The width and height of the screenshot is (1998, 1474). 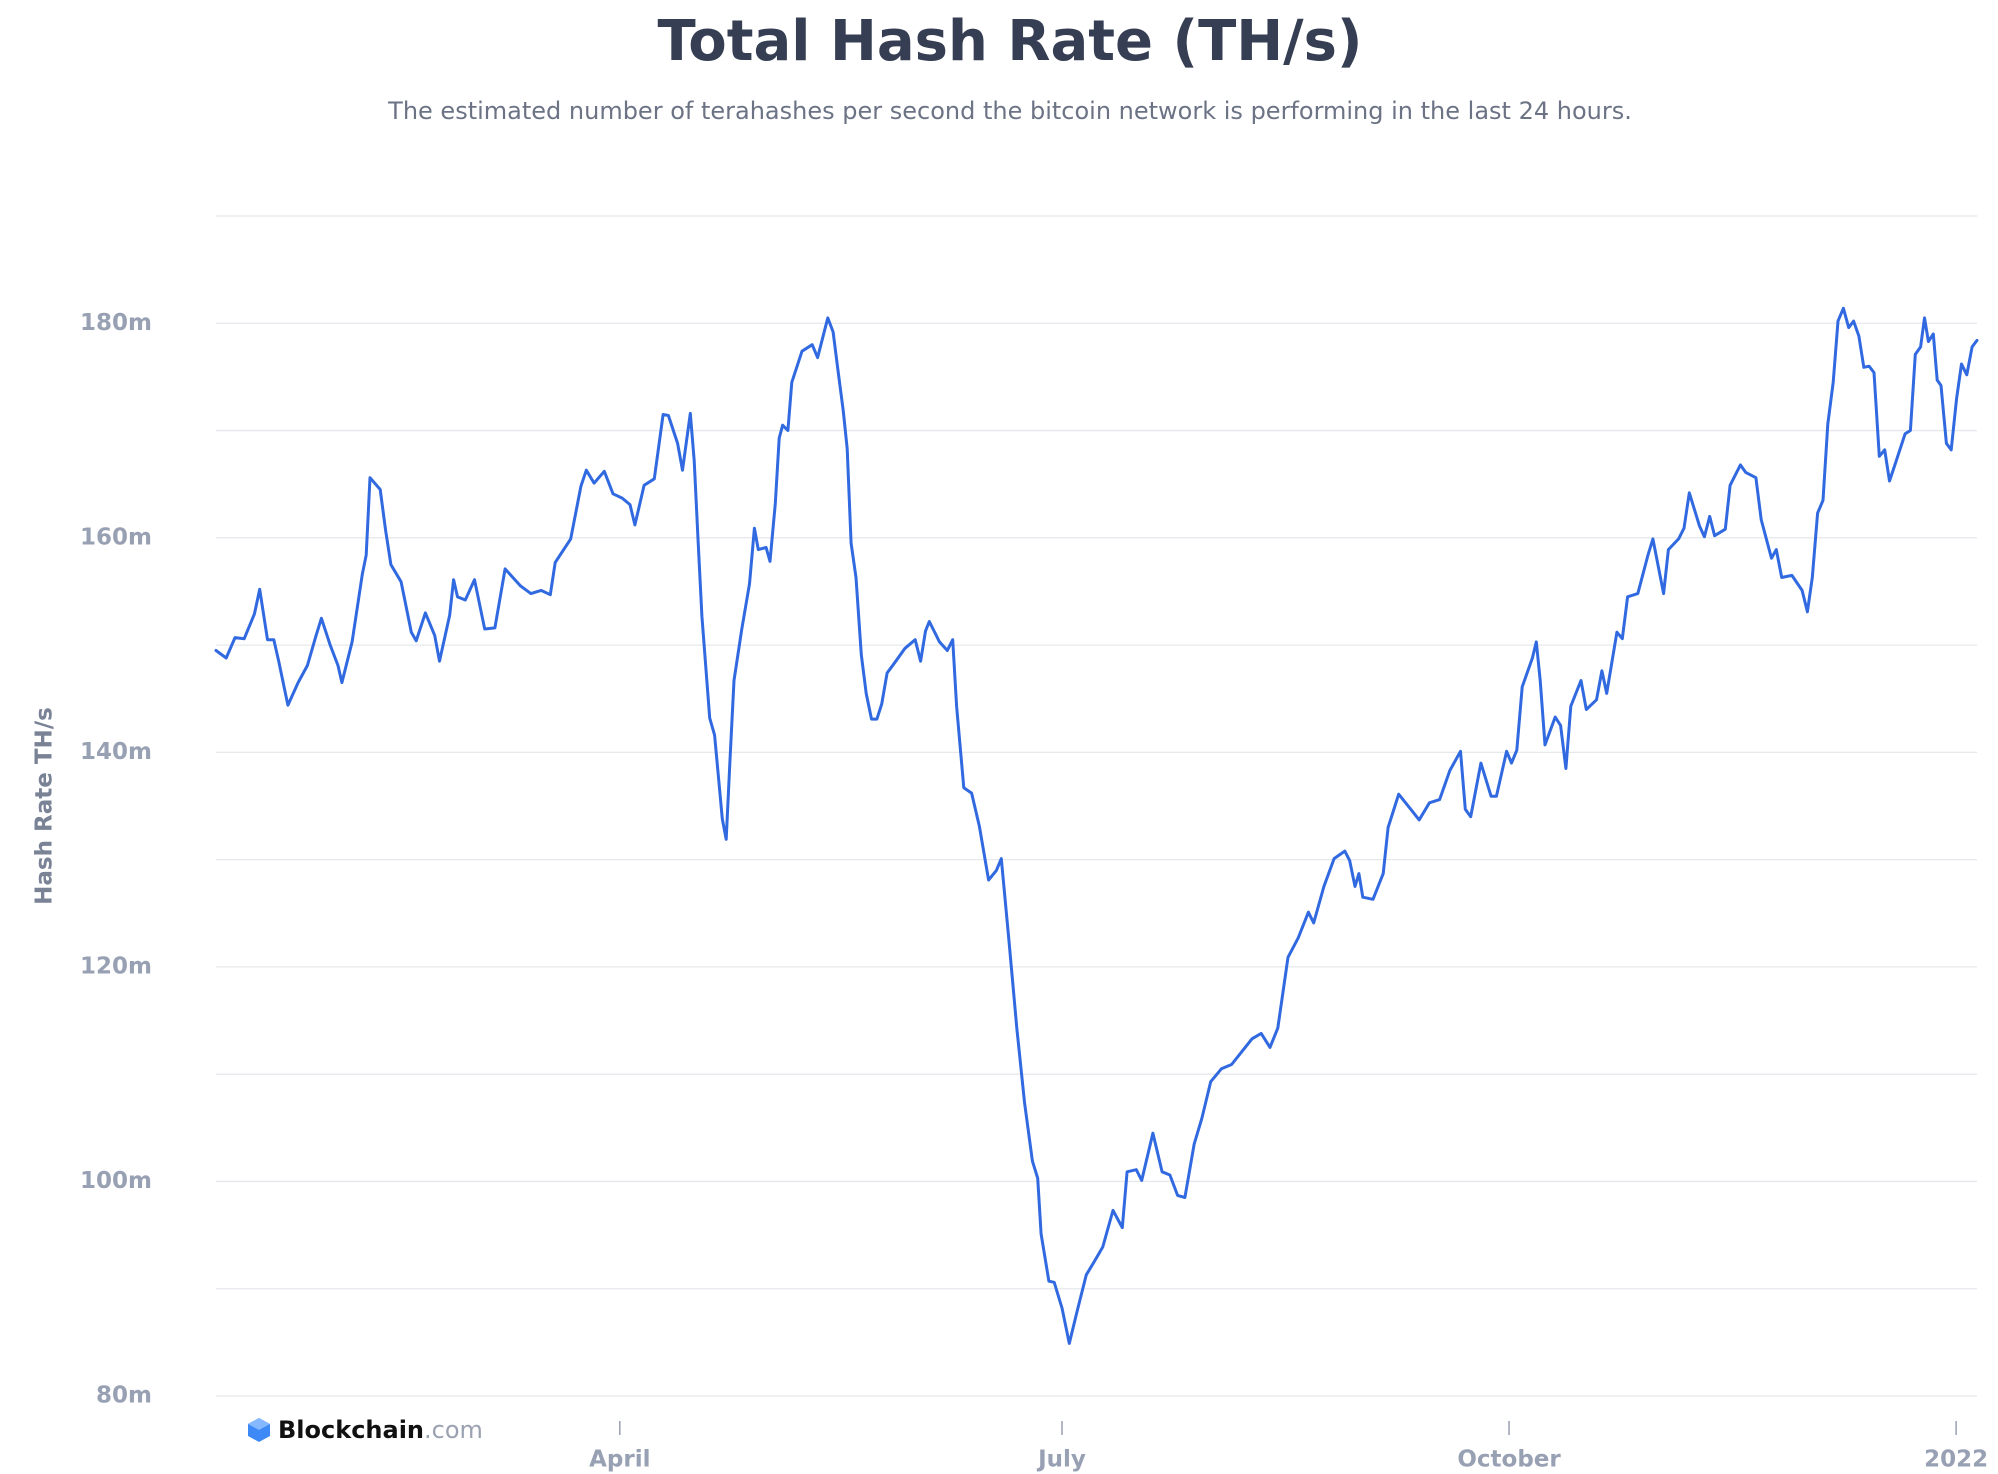 What do you see at coordinates (1009, 41) in the screenshot?
I see `chart-title: Total Hash Rate (TH/s)` at bounding box center [1009, 41].